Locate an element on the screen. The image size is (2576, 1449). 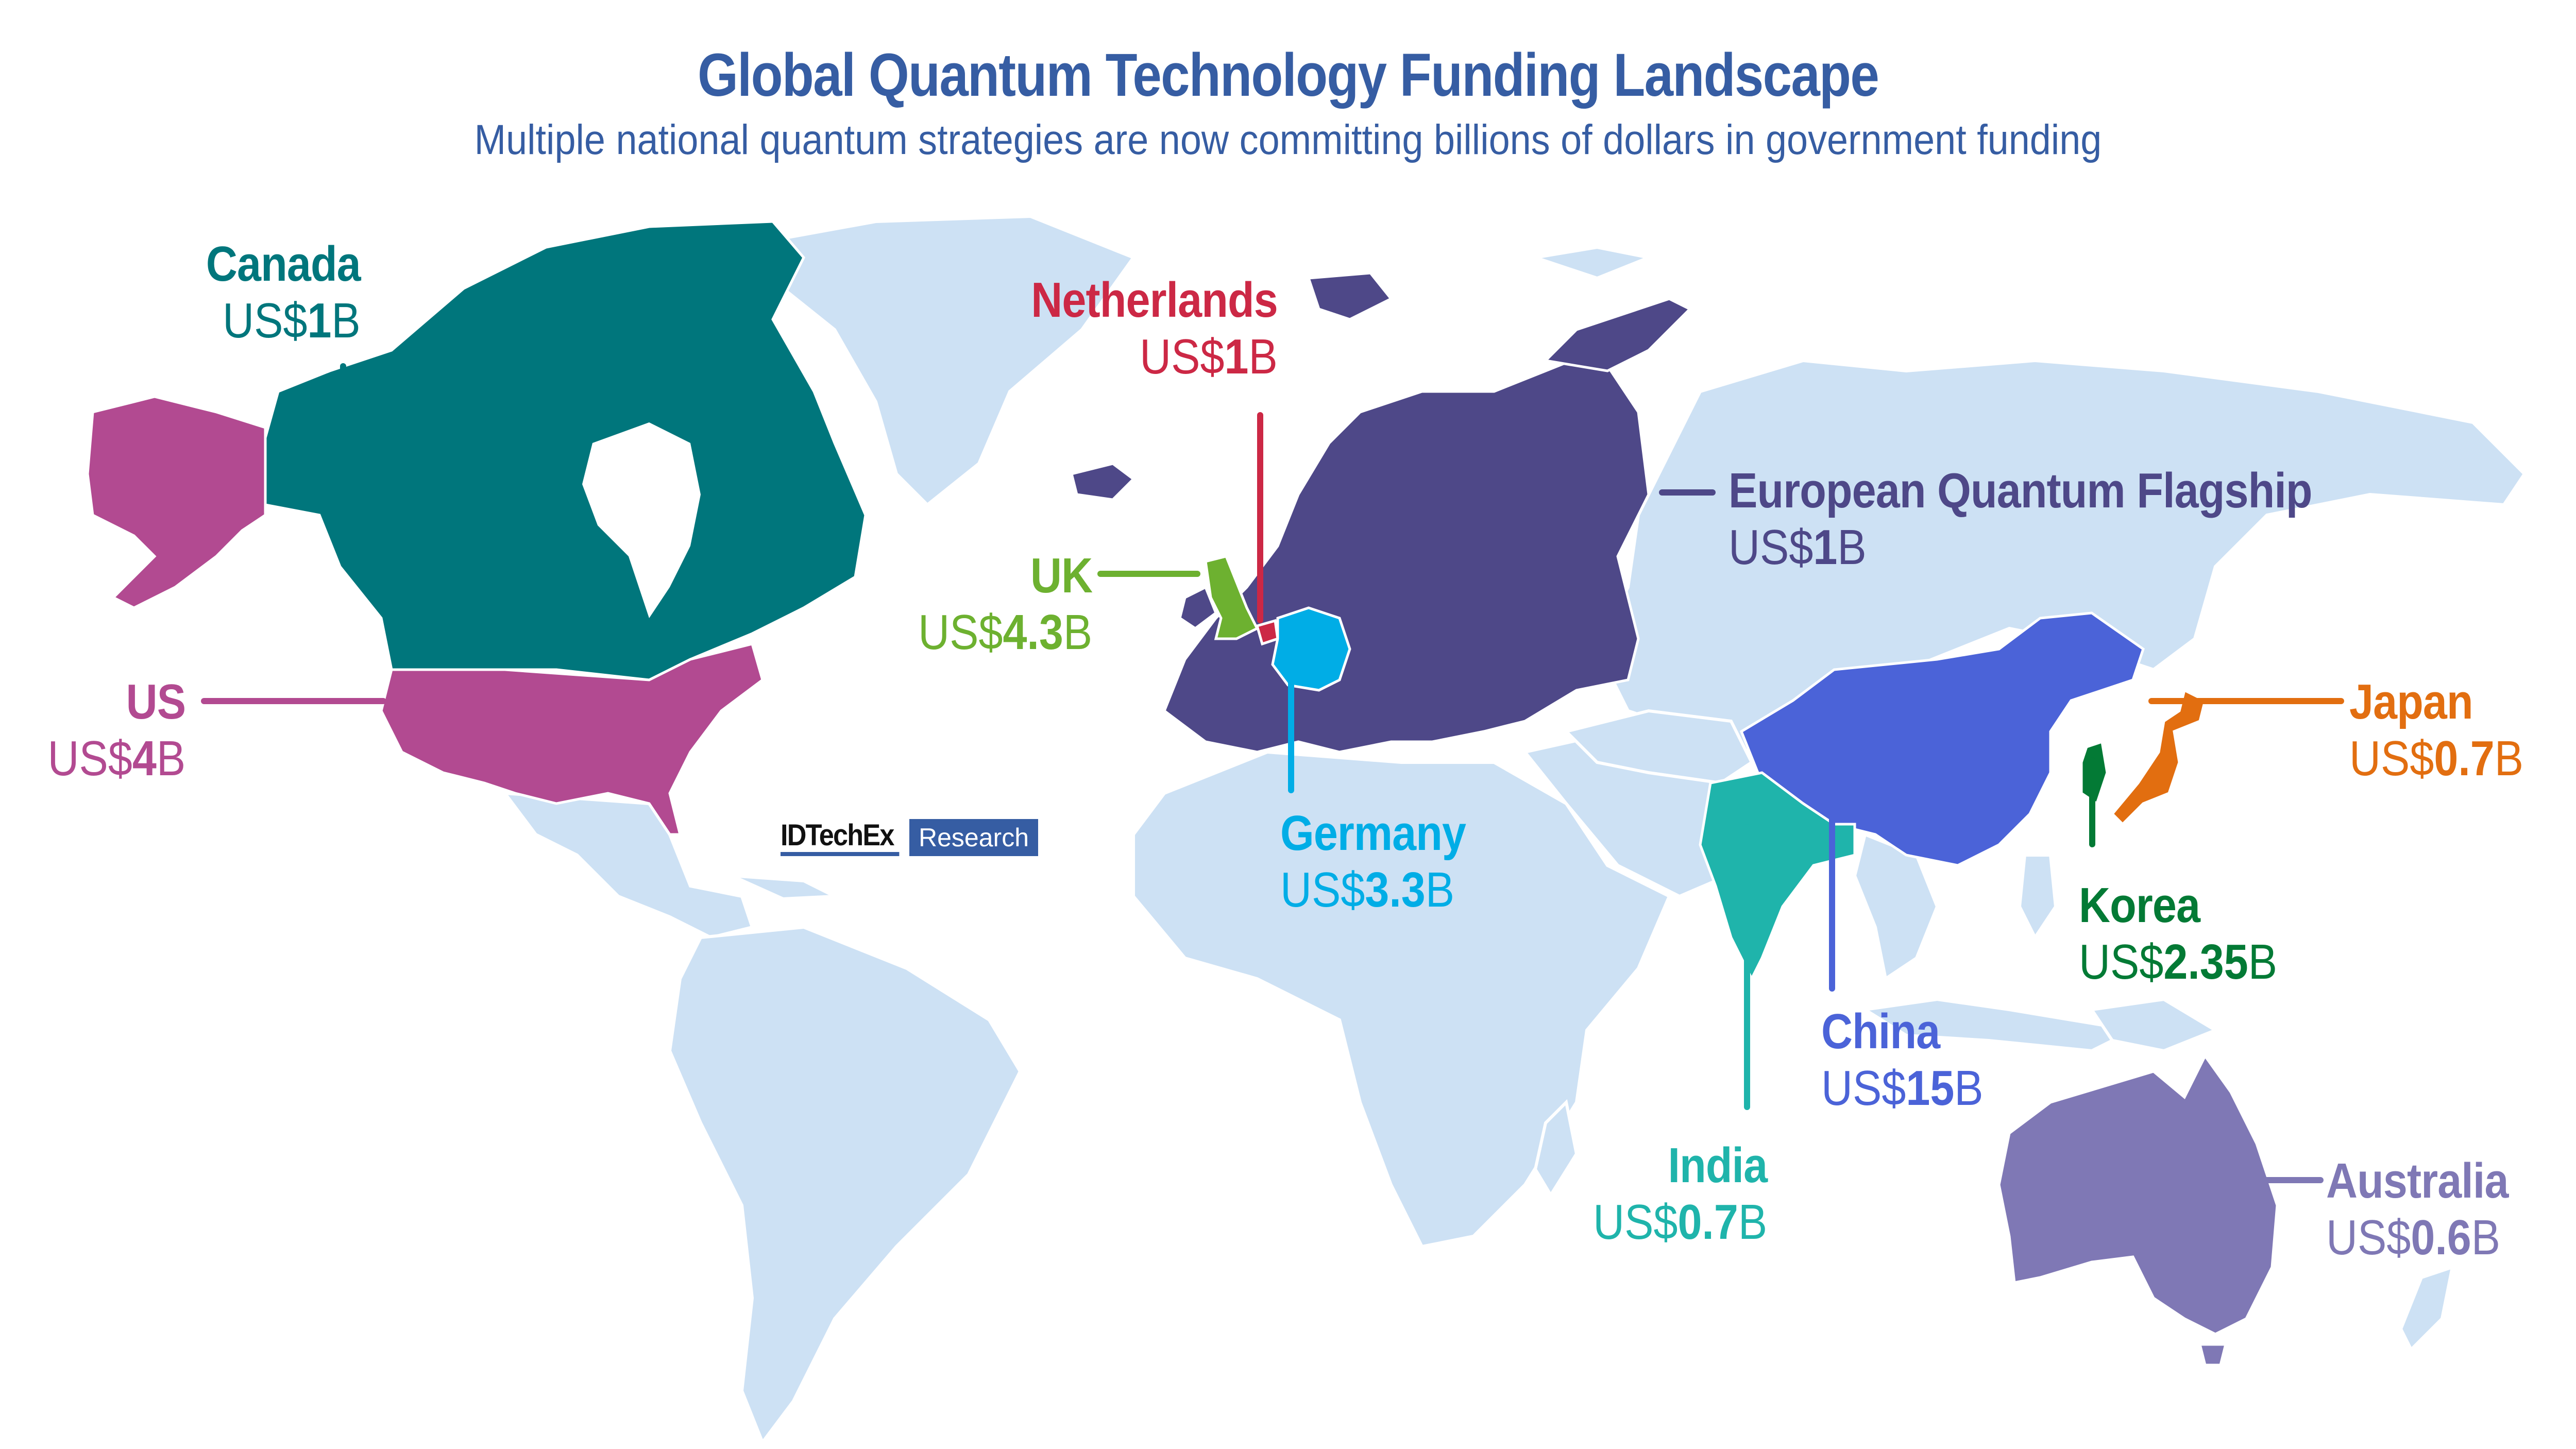
label-germany: Germany US$3.3B is located at coordinates (1385, 862).